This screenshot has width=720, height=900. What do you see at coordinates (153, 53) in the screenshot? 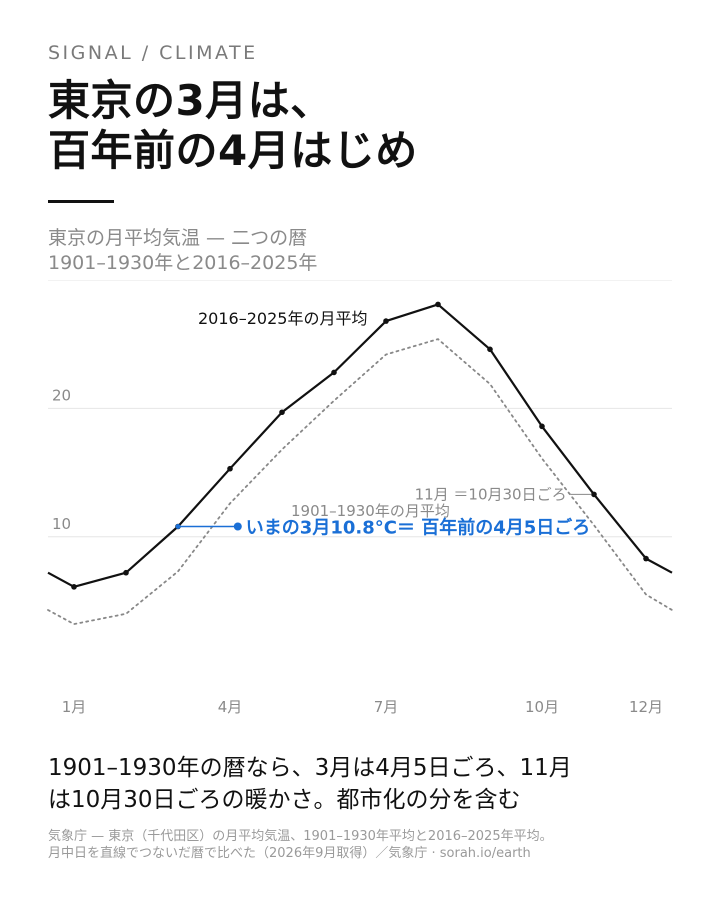
I see `kicker: SIGNAL / CLIMATE` at bounding box center [153, 53].